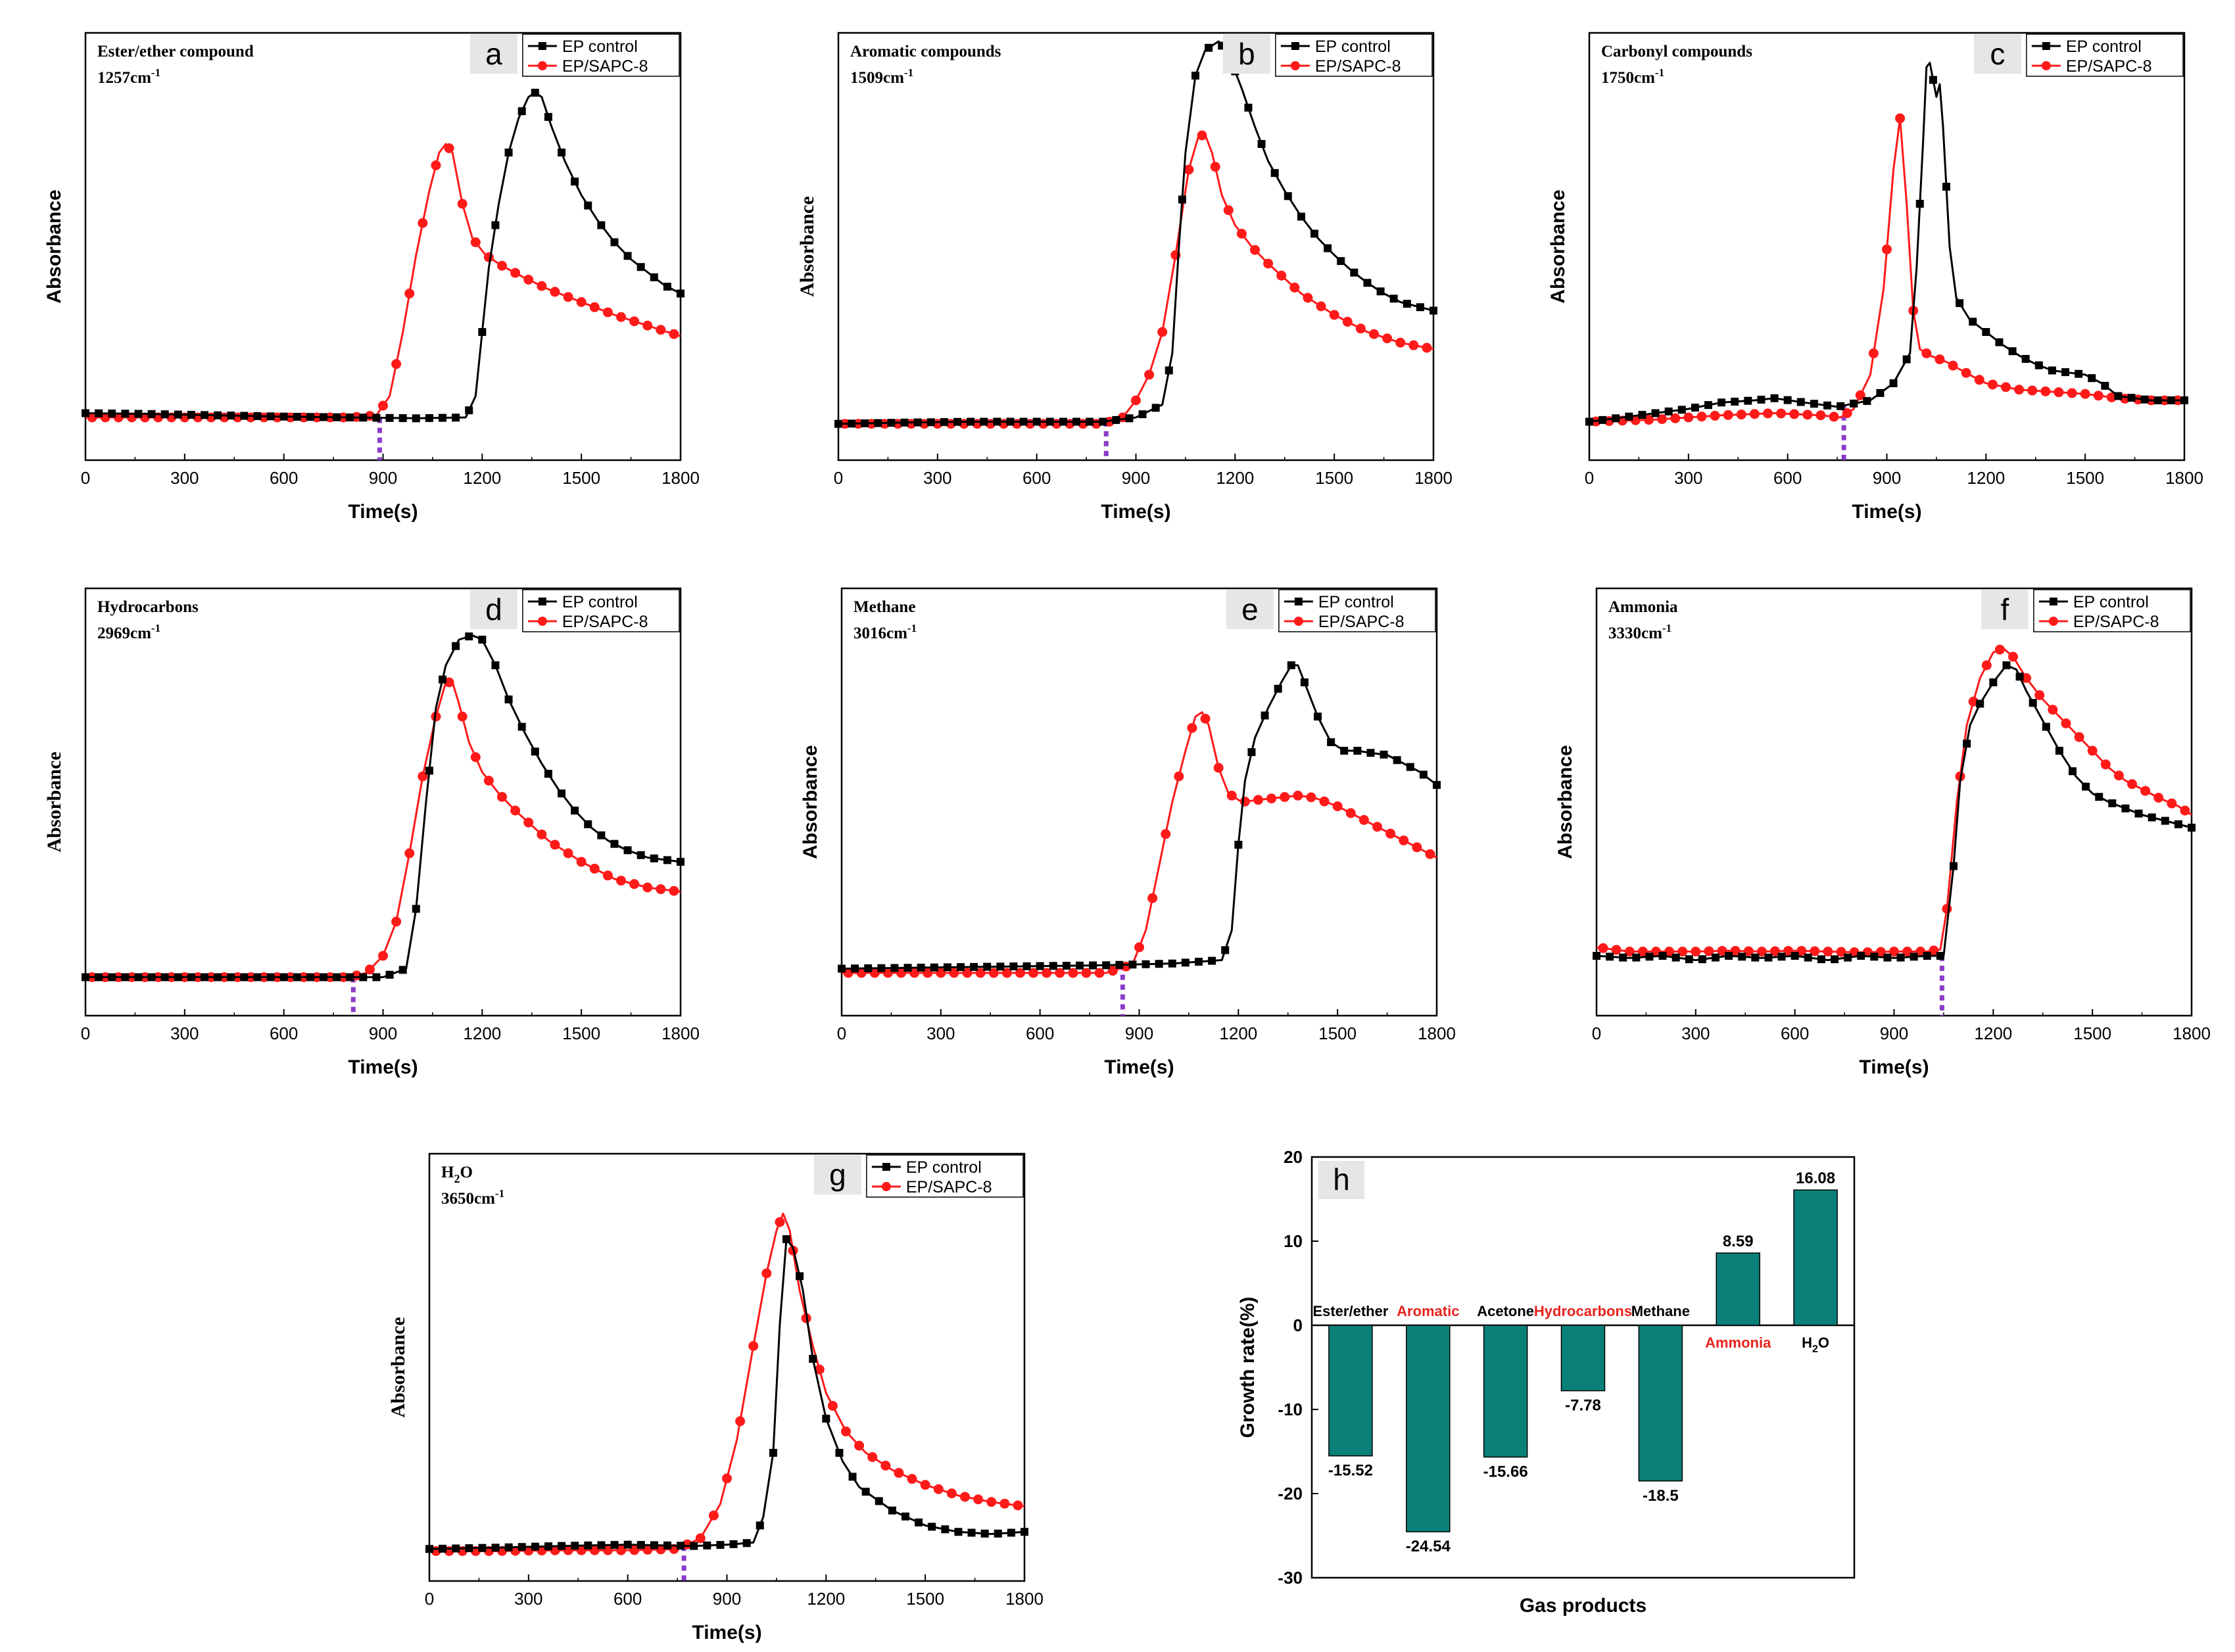 The width and height of the screenshot is (2235, 1652). I want to click on x-tick-label: 600, so click(284, 478).